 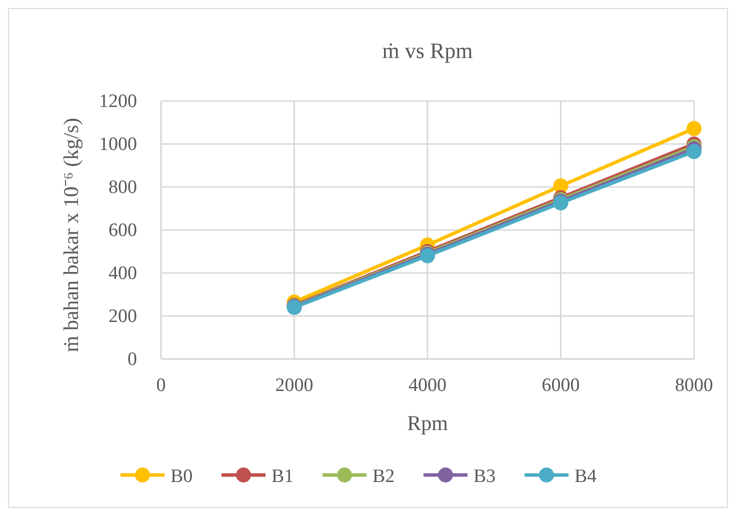 What do you see at coordinates (122, 316) in the screenshot?
I see `y-tick-label: 200` at bounding box center [122, 316].